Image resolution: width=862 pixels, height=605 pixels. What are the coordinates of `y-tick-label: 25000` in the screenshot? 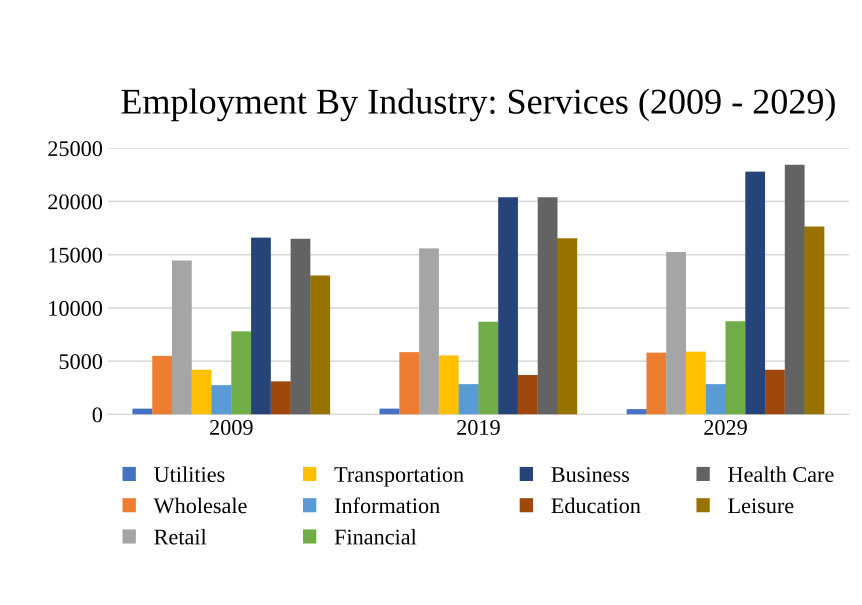 It's located at (75, 148).